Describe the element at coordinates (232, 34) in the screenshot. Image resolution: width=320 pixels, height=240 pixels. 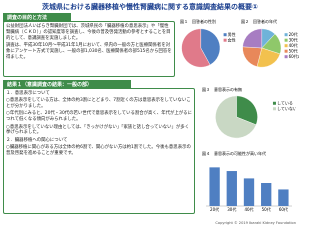
I see `legend-label: 男性` at that location.